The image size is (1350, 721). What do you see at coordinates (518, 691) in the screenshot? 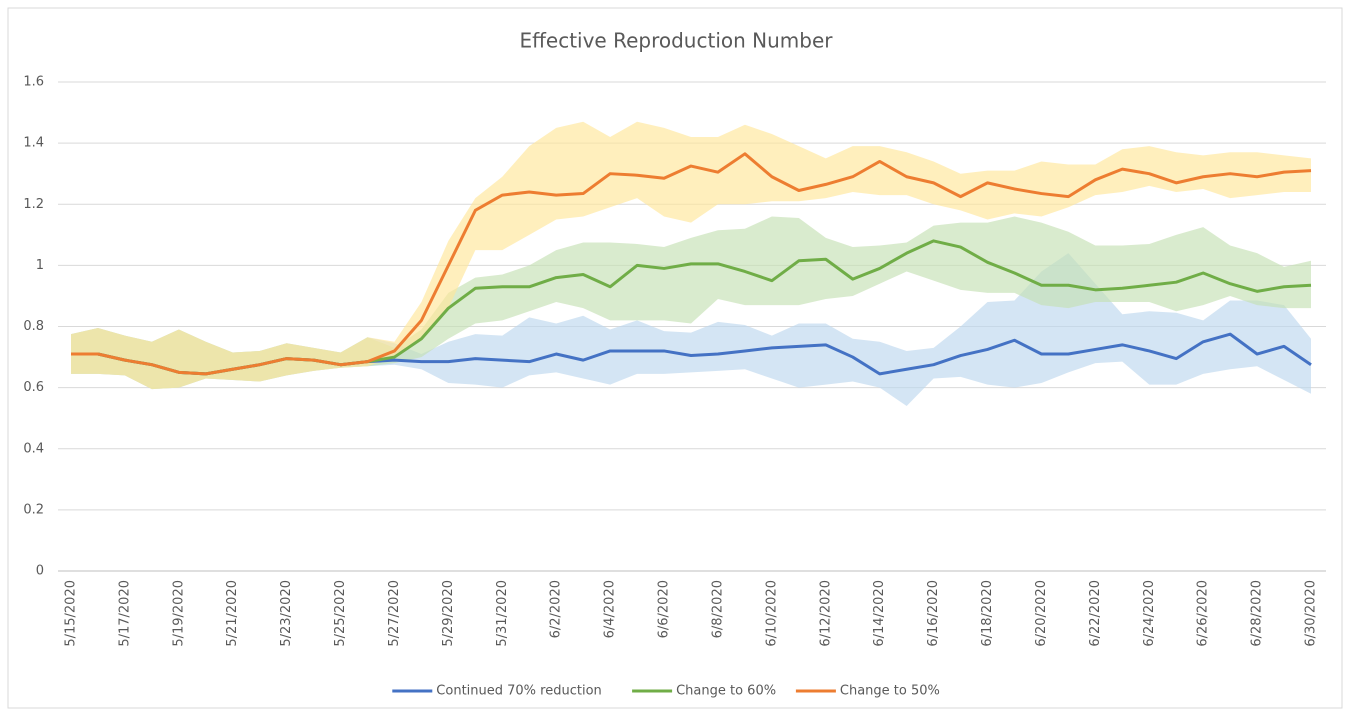
I see `legend-label: Continued 70% reduction` at bounding box center [518, 691].